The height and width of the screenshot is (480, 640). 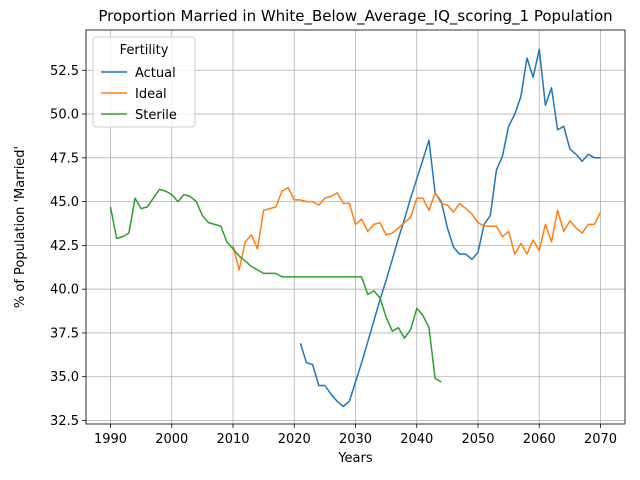 What do you see at coordinates (416, 439) in the screenshot?
I see `x-tick-label: 2040` at bounding box center [416, 439].